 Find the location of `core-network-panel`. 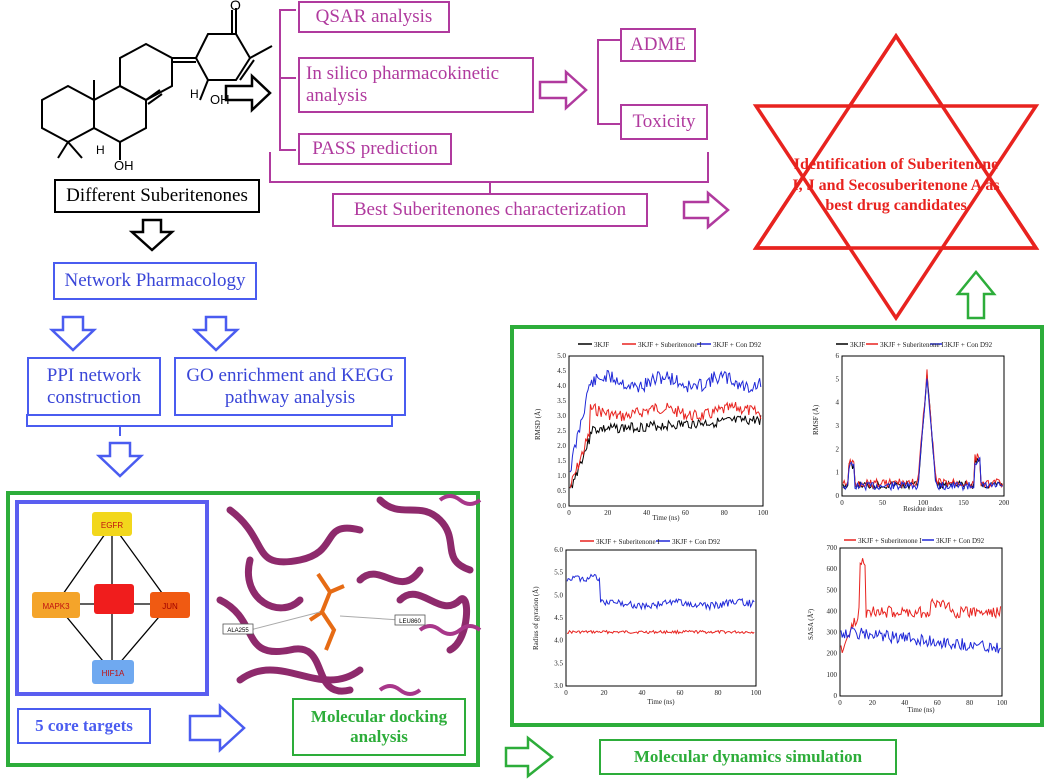

core-network-panel is located at coordinates (112, 598).